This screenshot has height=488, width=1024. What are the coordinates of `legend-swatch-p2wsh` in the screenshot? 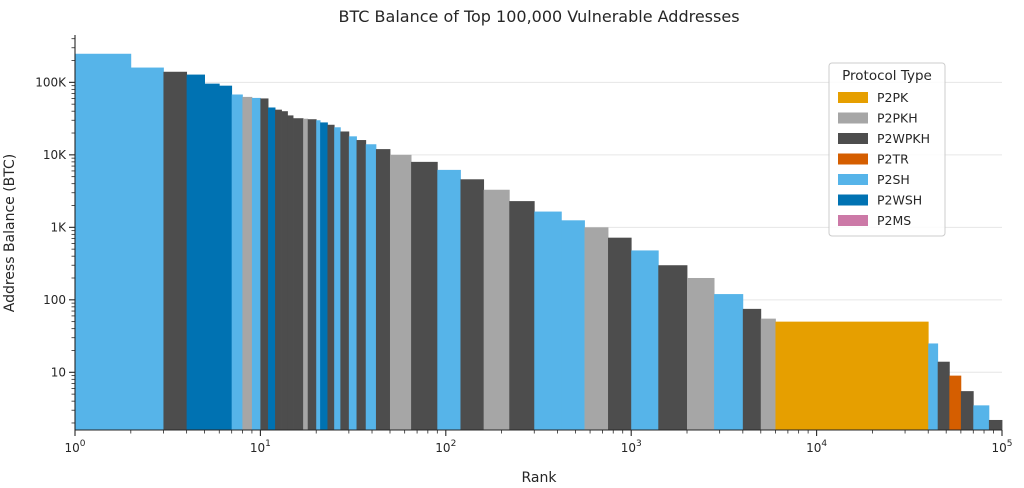 It's located at (853, 200).